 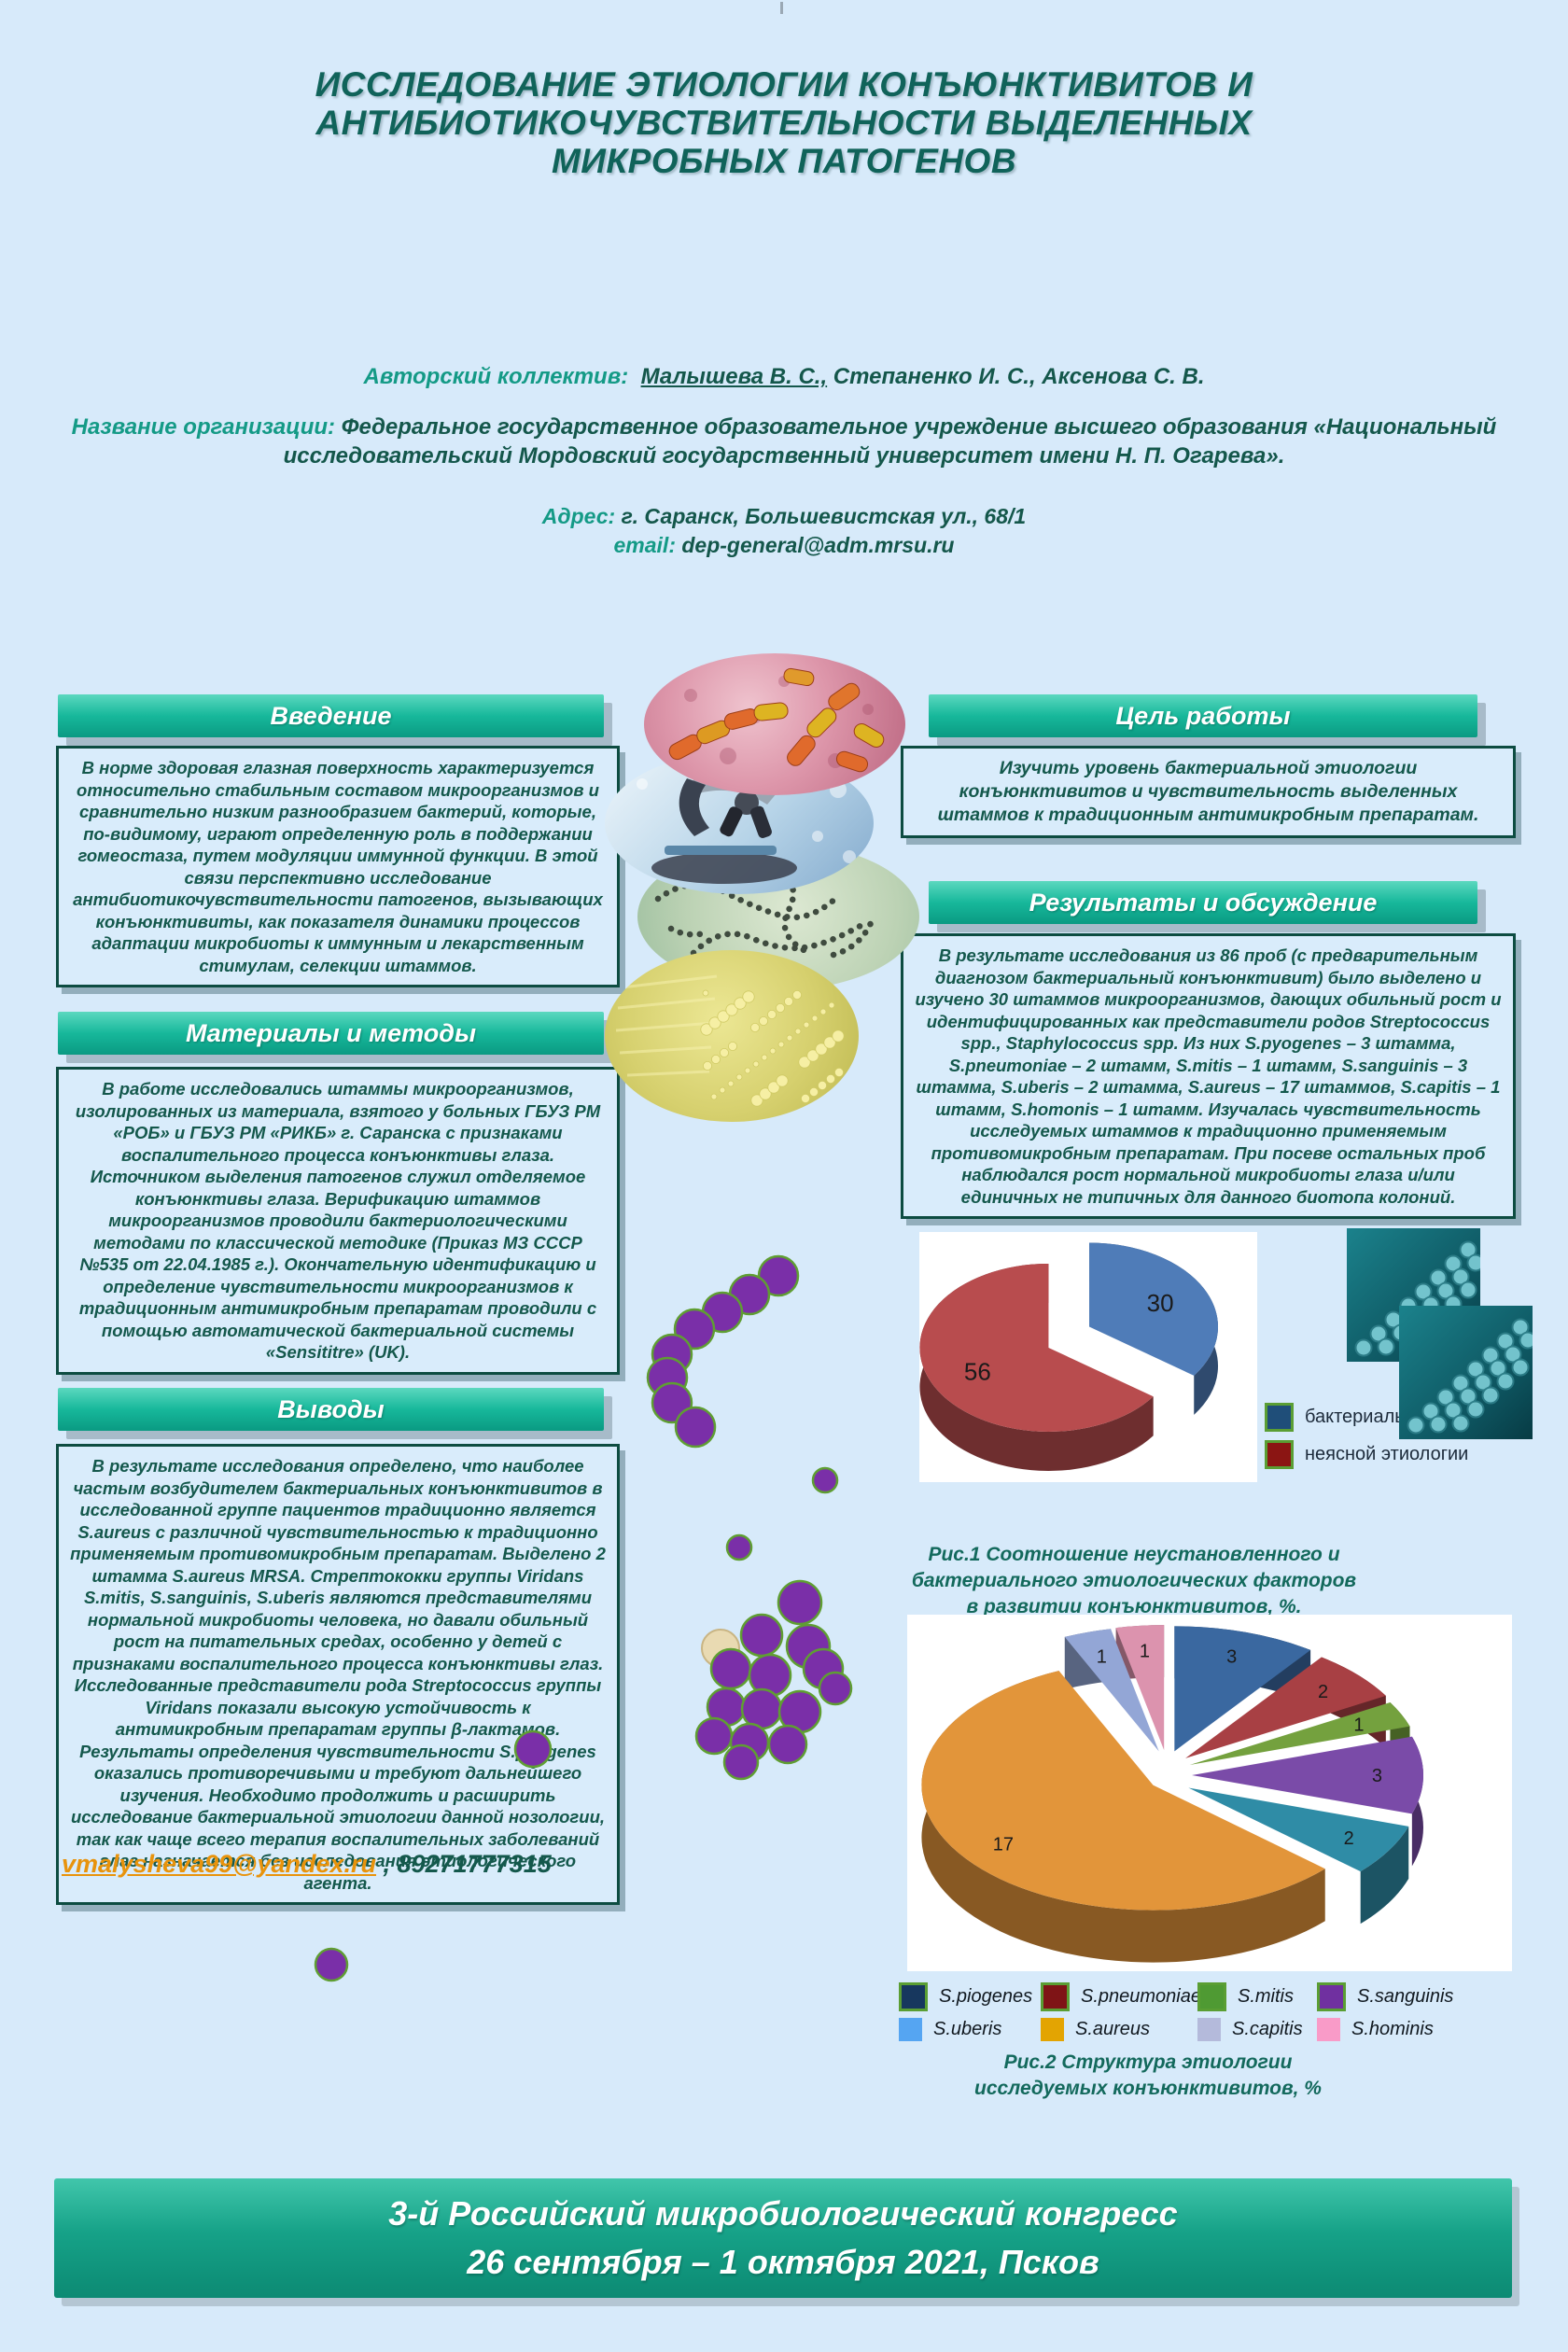 I want to click on pie-svg: 3 2 1 3 2 17 1 1, so click(x=1172, y=1794).